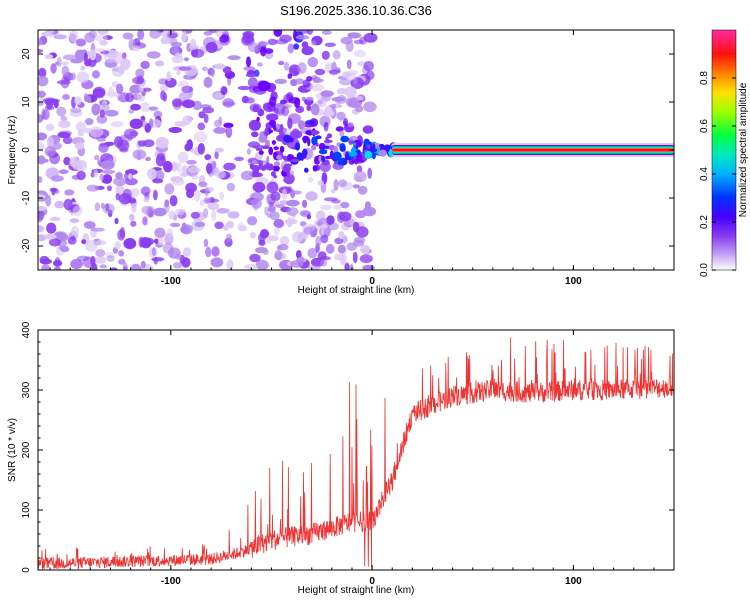 The height and width of the screenshot is (600, 750). I want to click on colorbar-gradient, so click(724, 150).